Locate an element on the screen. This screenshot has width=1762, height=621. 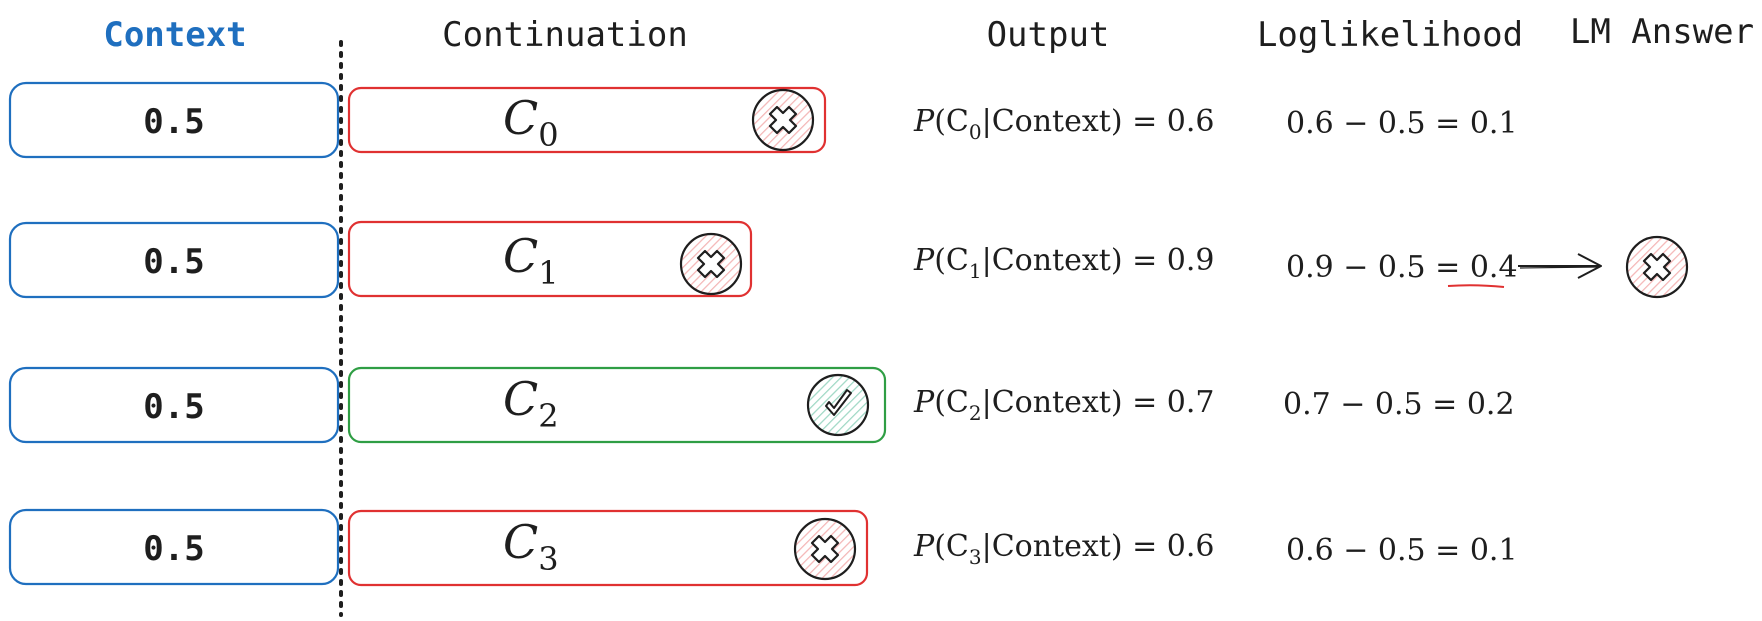
header-loglikelihood: Loglikelihood is located at coordinates (1390, 35).